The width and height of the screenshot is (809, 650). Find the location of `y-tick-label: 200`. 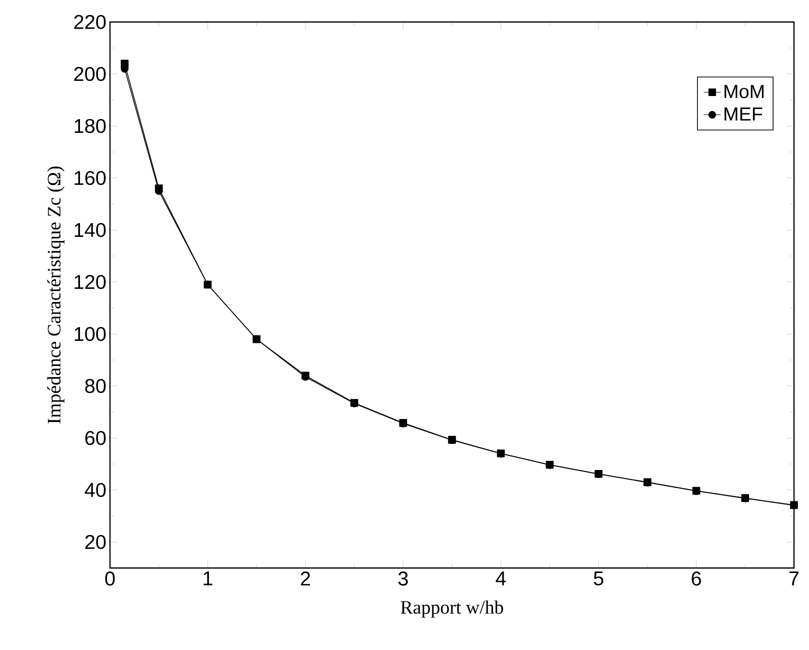

y-tick-label: 200 is located at coordinates (90, 74).